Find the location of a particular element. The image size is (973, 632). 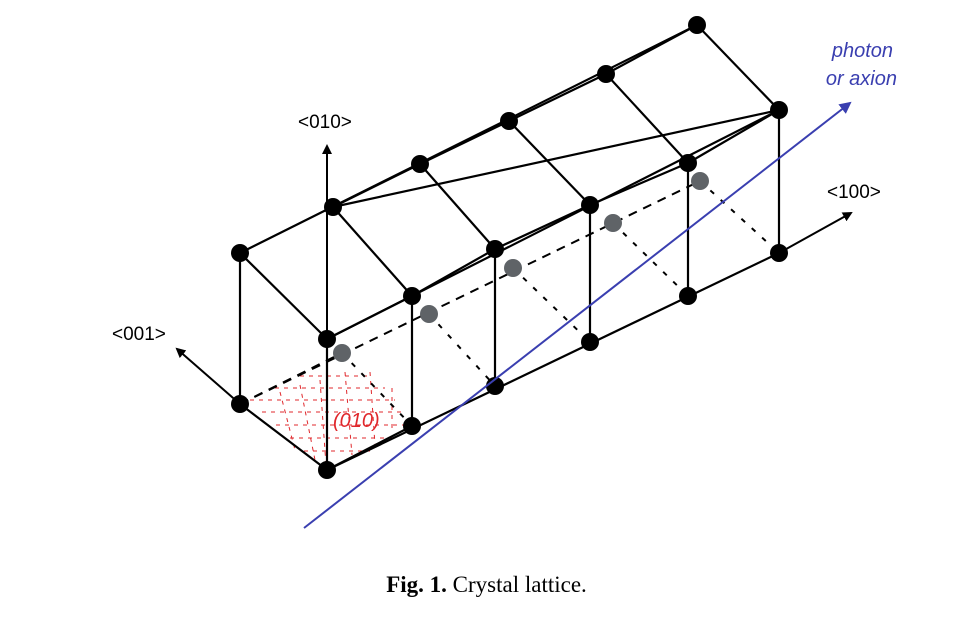

figure-caption-prefix: Fig. 1. is located at coordinates (416, 584).